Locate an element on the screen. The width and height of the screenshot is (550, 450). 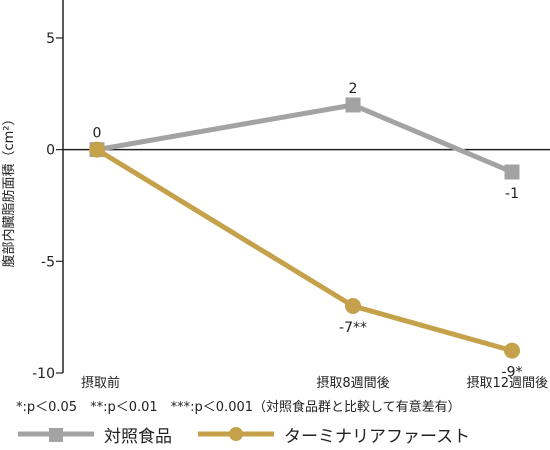
y-tick-label: 5 is located at coordinates (50, 39).